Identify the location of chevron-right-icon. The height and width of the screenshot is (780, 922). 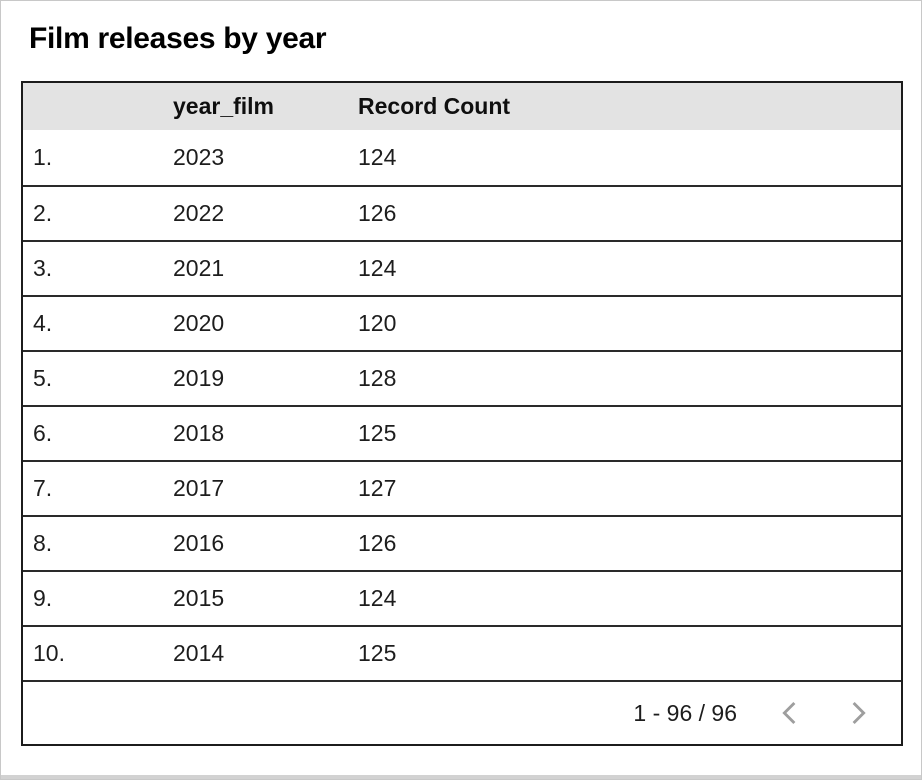
(859, 713).